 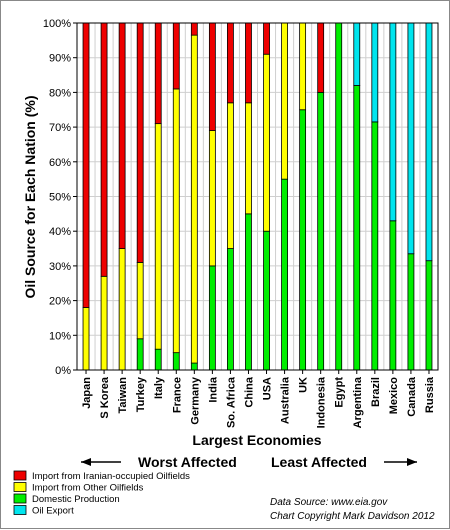 What do you see at coordinates (412, 396) in the screenshot?
I see `x-tick-label: Canada` at bounding box center [412, 396].